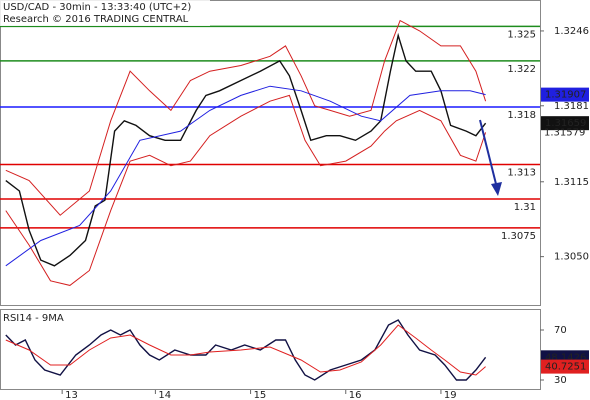  Describe the element at coordinates (488, 154) in the screenshot. I see `projection-arrow` at that location.